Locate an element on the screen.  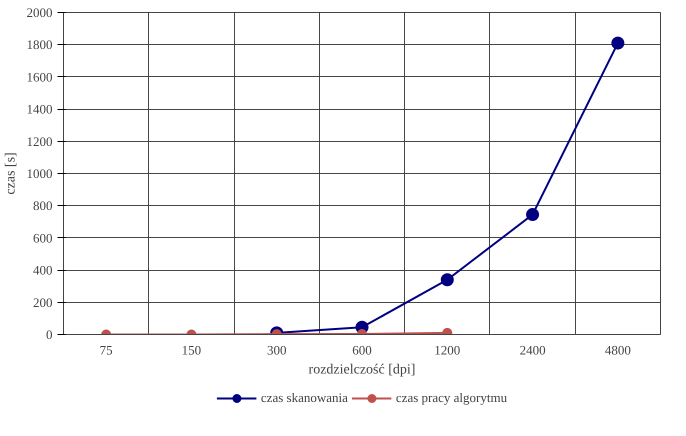
x-tick-label: 600 is located at coordinates (362, 350).